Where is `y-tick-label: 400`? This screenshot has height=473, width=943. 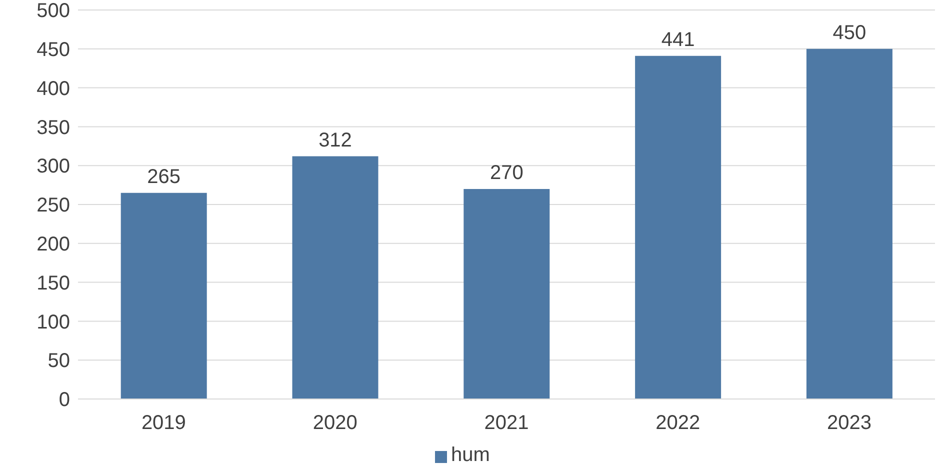 y-tick-label: 400 is located at coordinates (53, 89).